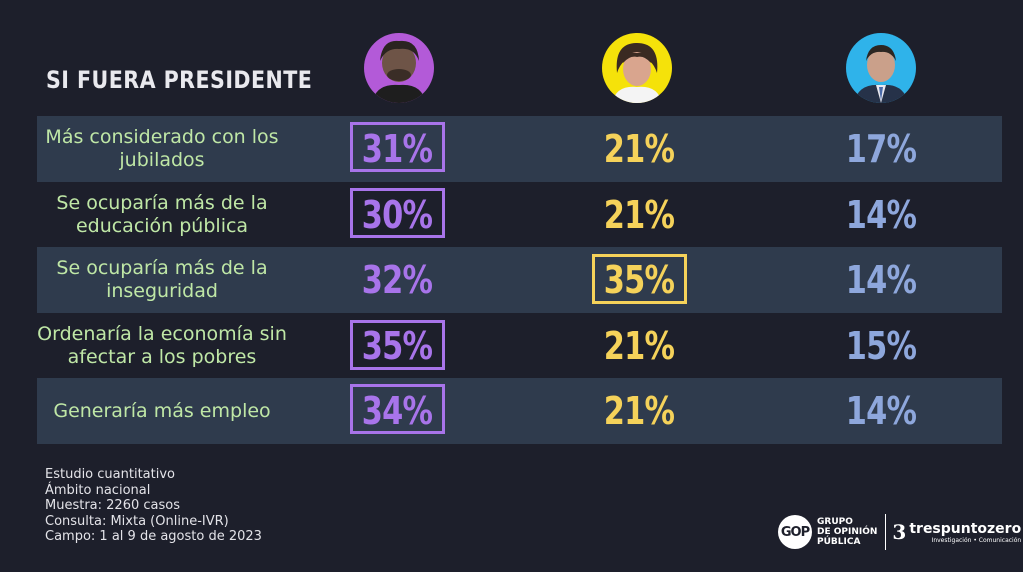  I want to click on candidate-3-portrait-icon, so click(881, 68).